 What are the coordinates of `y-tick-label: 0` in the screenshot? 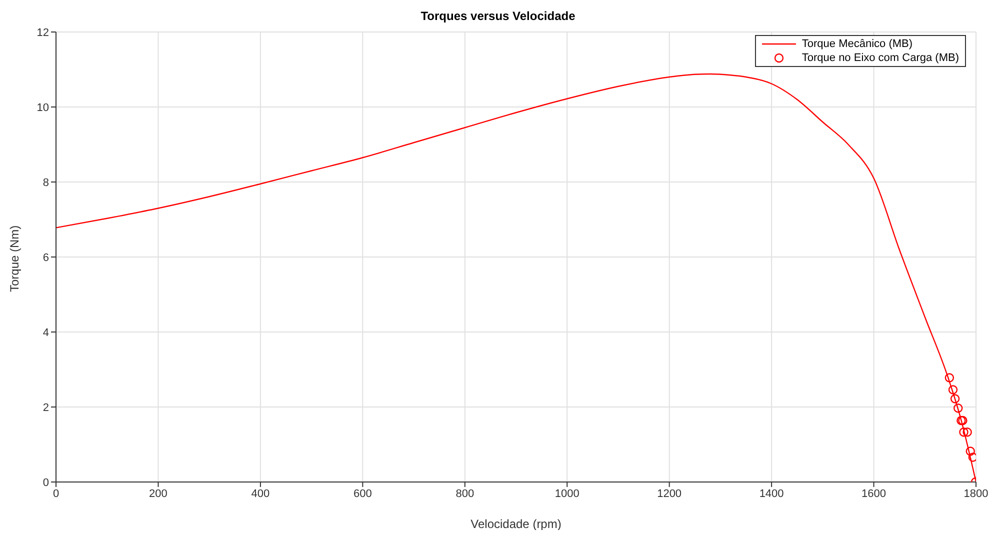 It's located at (45, 482).